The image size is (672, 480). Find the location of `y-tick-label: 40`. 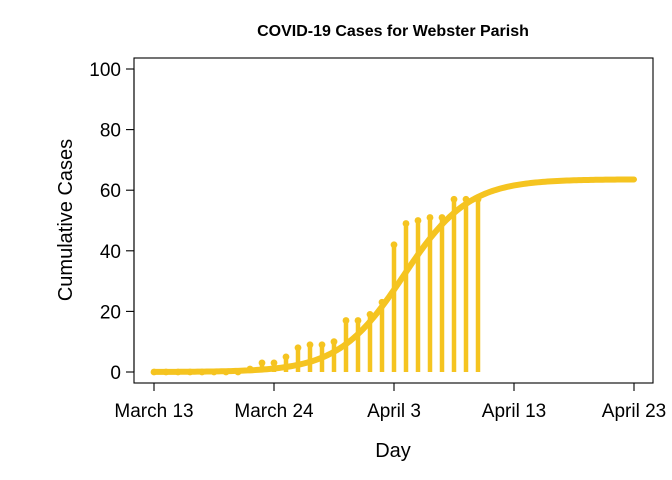

y-tick-label: 40 is located at coordinates (110, 252).